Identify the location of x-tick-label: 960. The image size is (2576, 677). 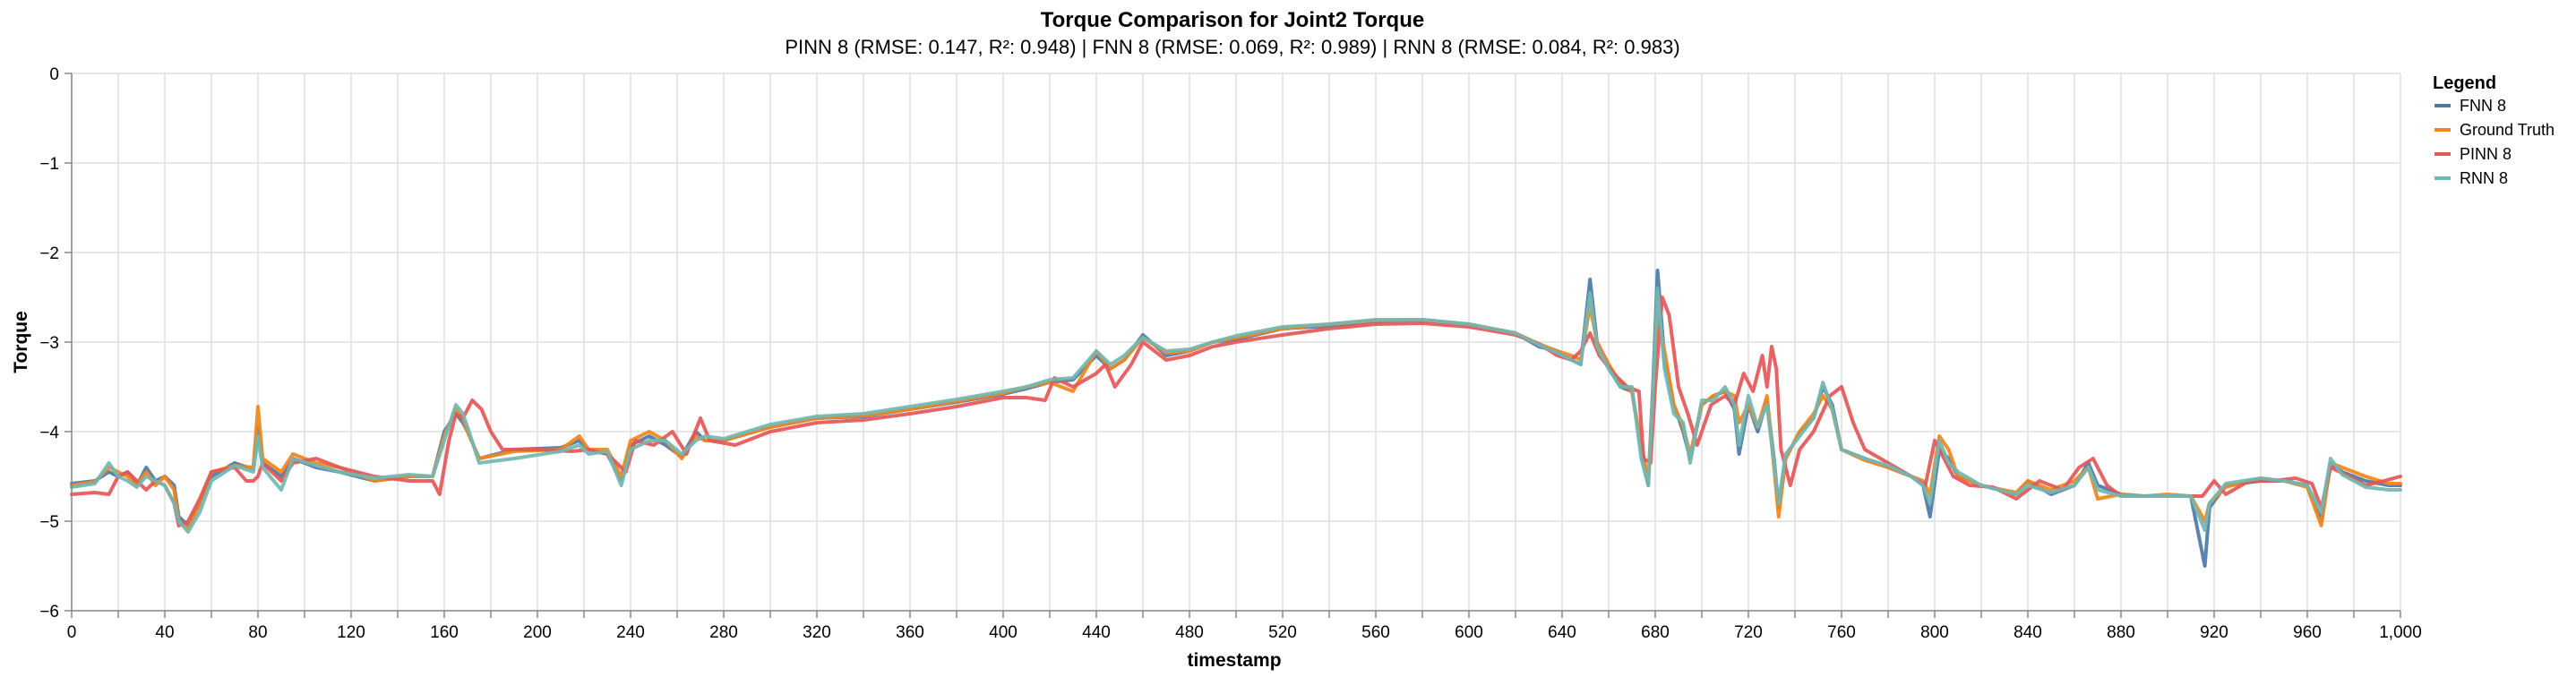
(2307, 632).